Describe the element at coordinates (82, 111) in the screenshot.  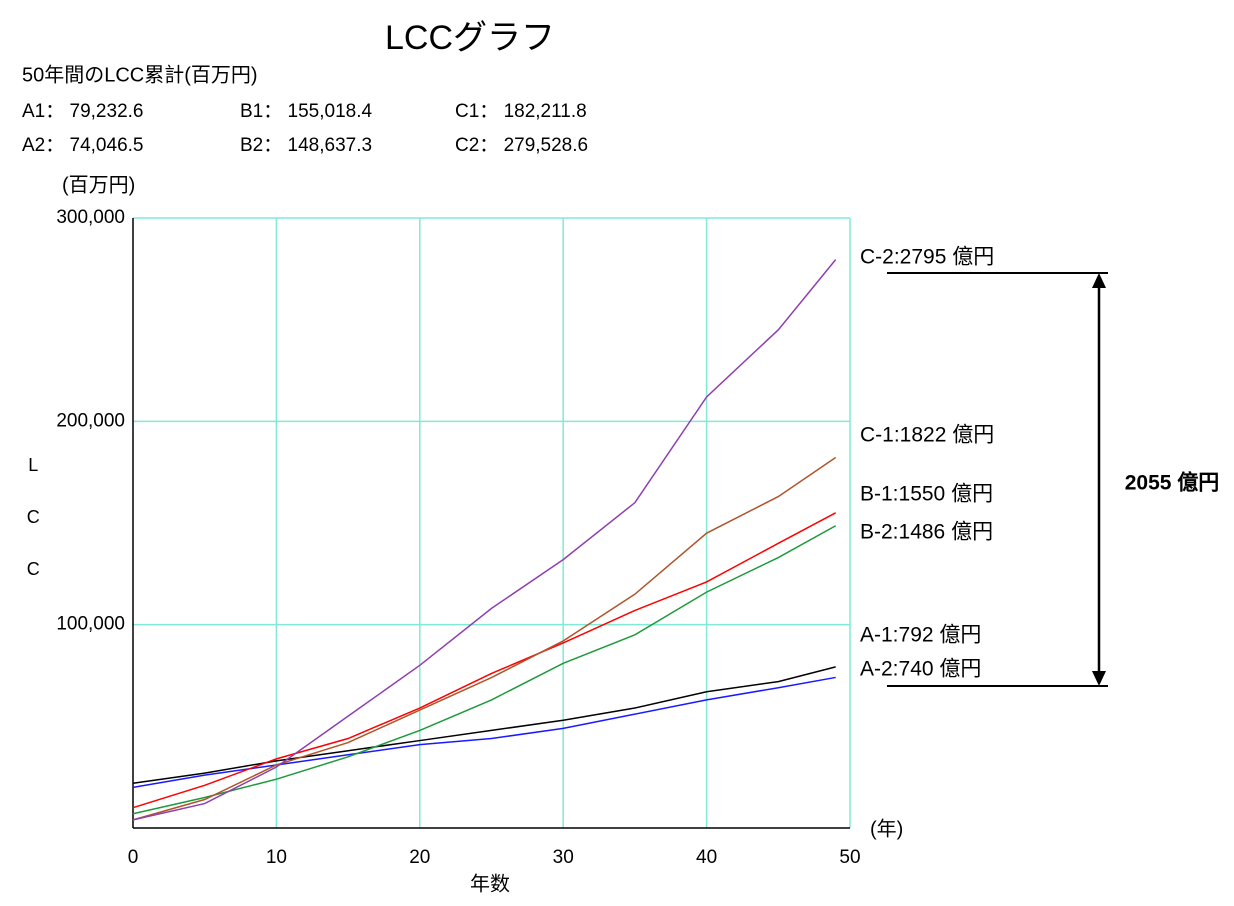
I see `legend-entry: A1： 79,232.6` at that location.